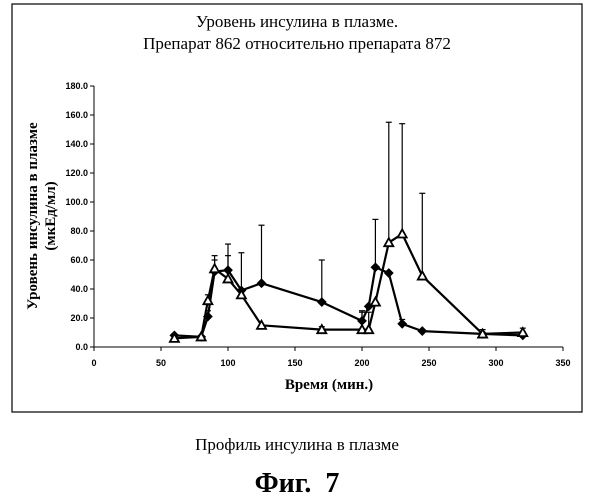 The width and height of the screenshot is (594, 500). Describe the element at coordinates (294, 363) in the screenshot. I see `x-tick-label: 150` at that location.